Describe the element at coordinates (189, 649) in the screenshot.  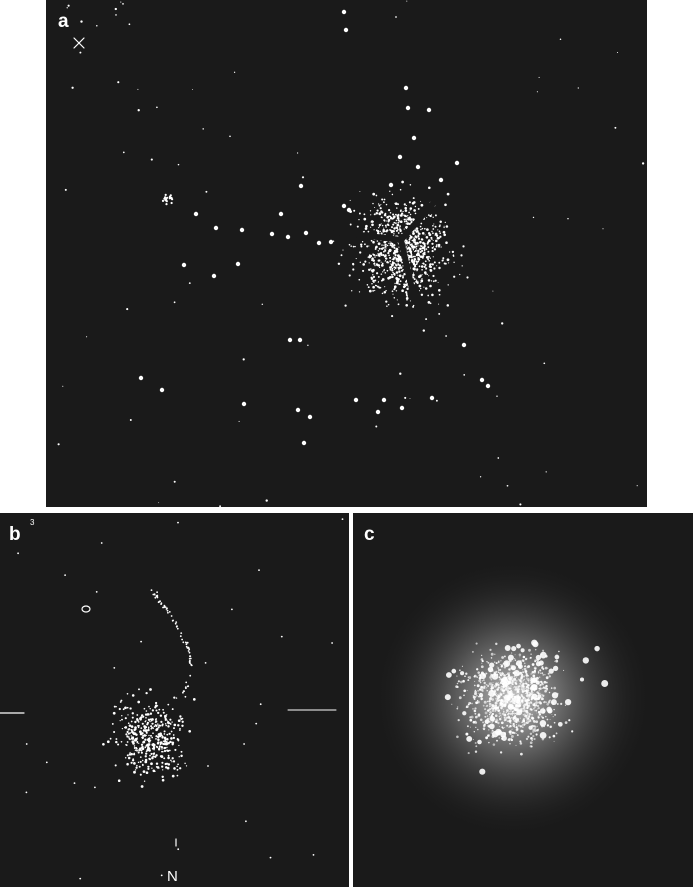
I see `arc-star` at that location.